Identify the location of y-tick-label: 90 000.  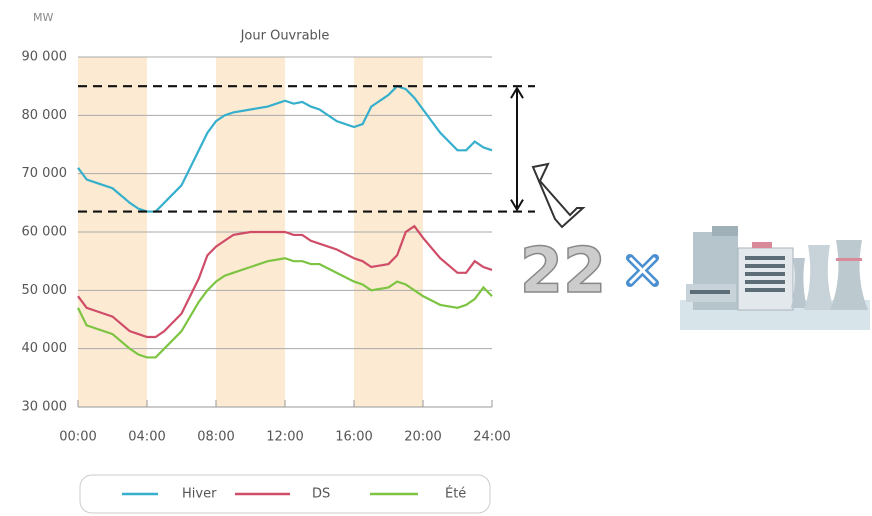
(45, 57).